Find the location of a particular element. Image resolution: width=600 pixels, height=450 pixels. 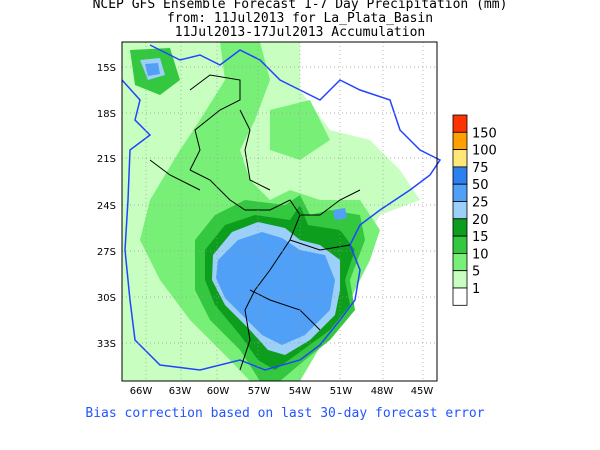

lon-tick: 60W is located at coordinates (218, 391).